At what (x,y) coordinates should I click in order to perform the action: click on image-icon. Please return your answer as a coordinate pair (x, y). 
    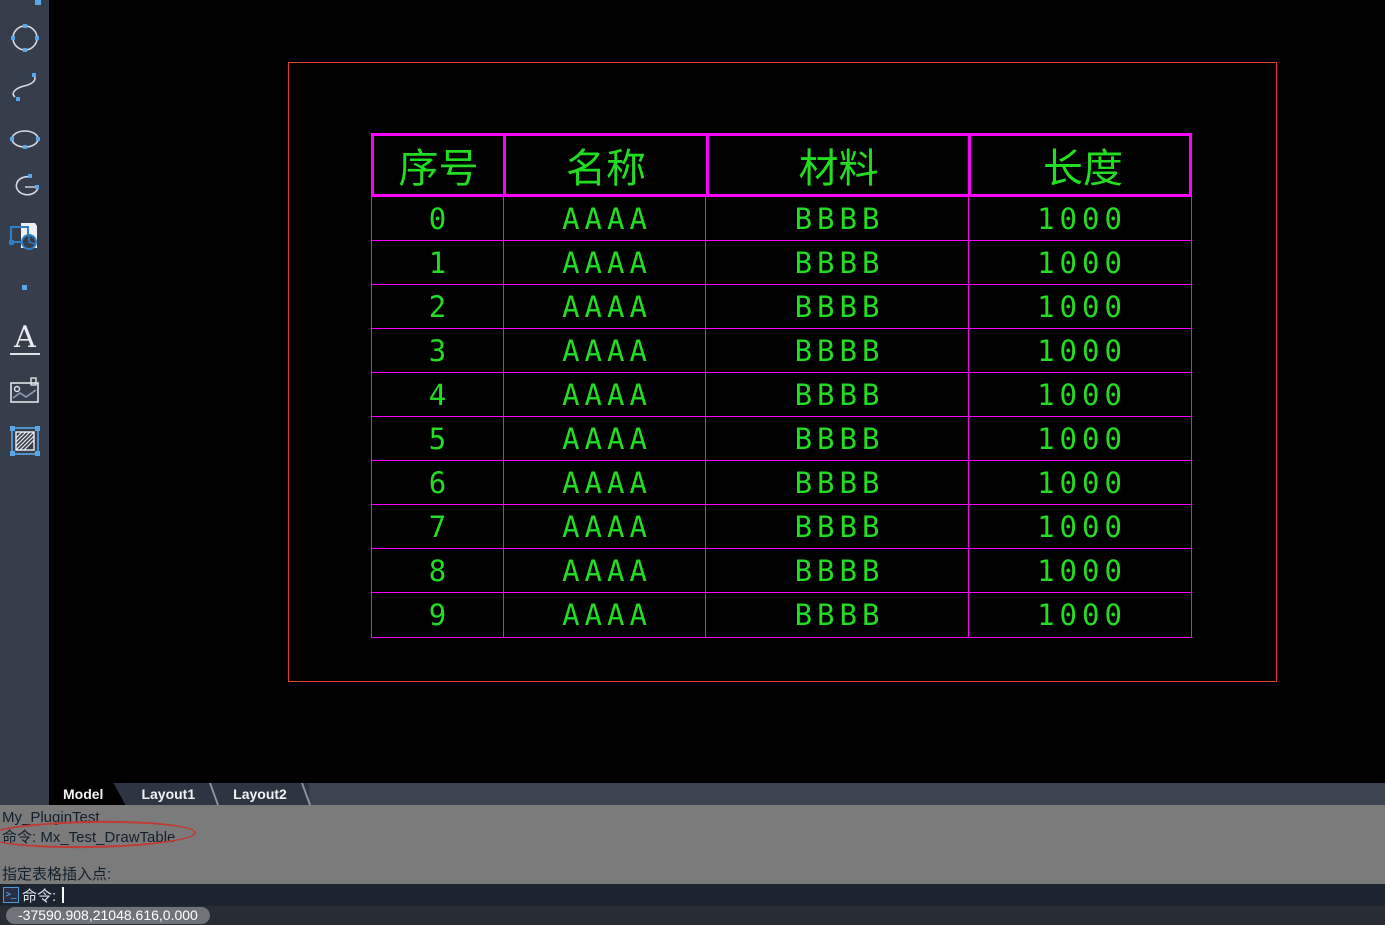
    Looking at the image, I should click on (25, 390).